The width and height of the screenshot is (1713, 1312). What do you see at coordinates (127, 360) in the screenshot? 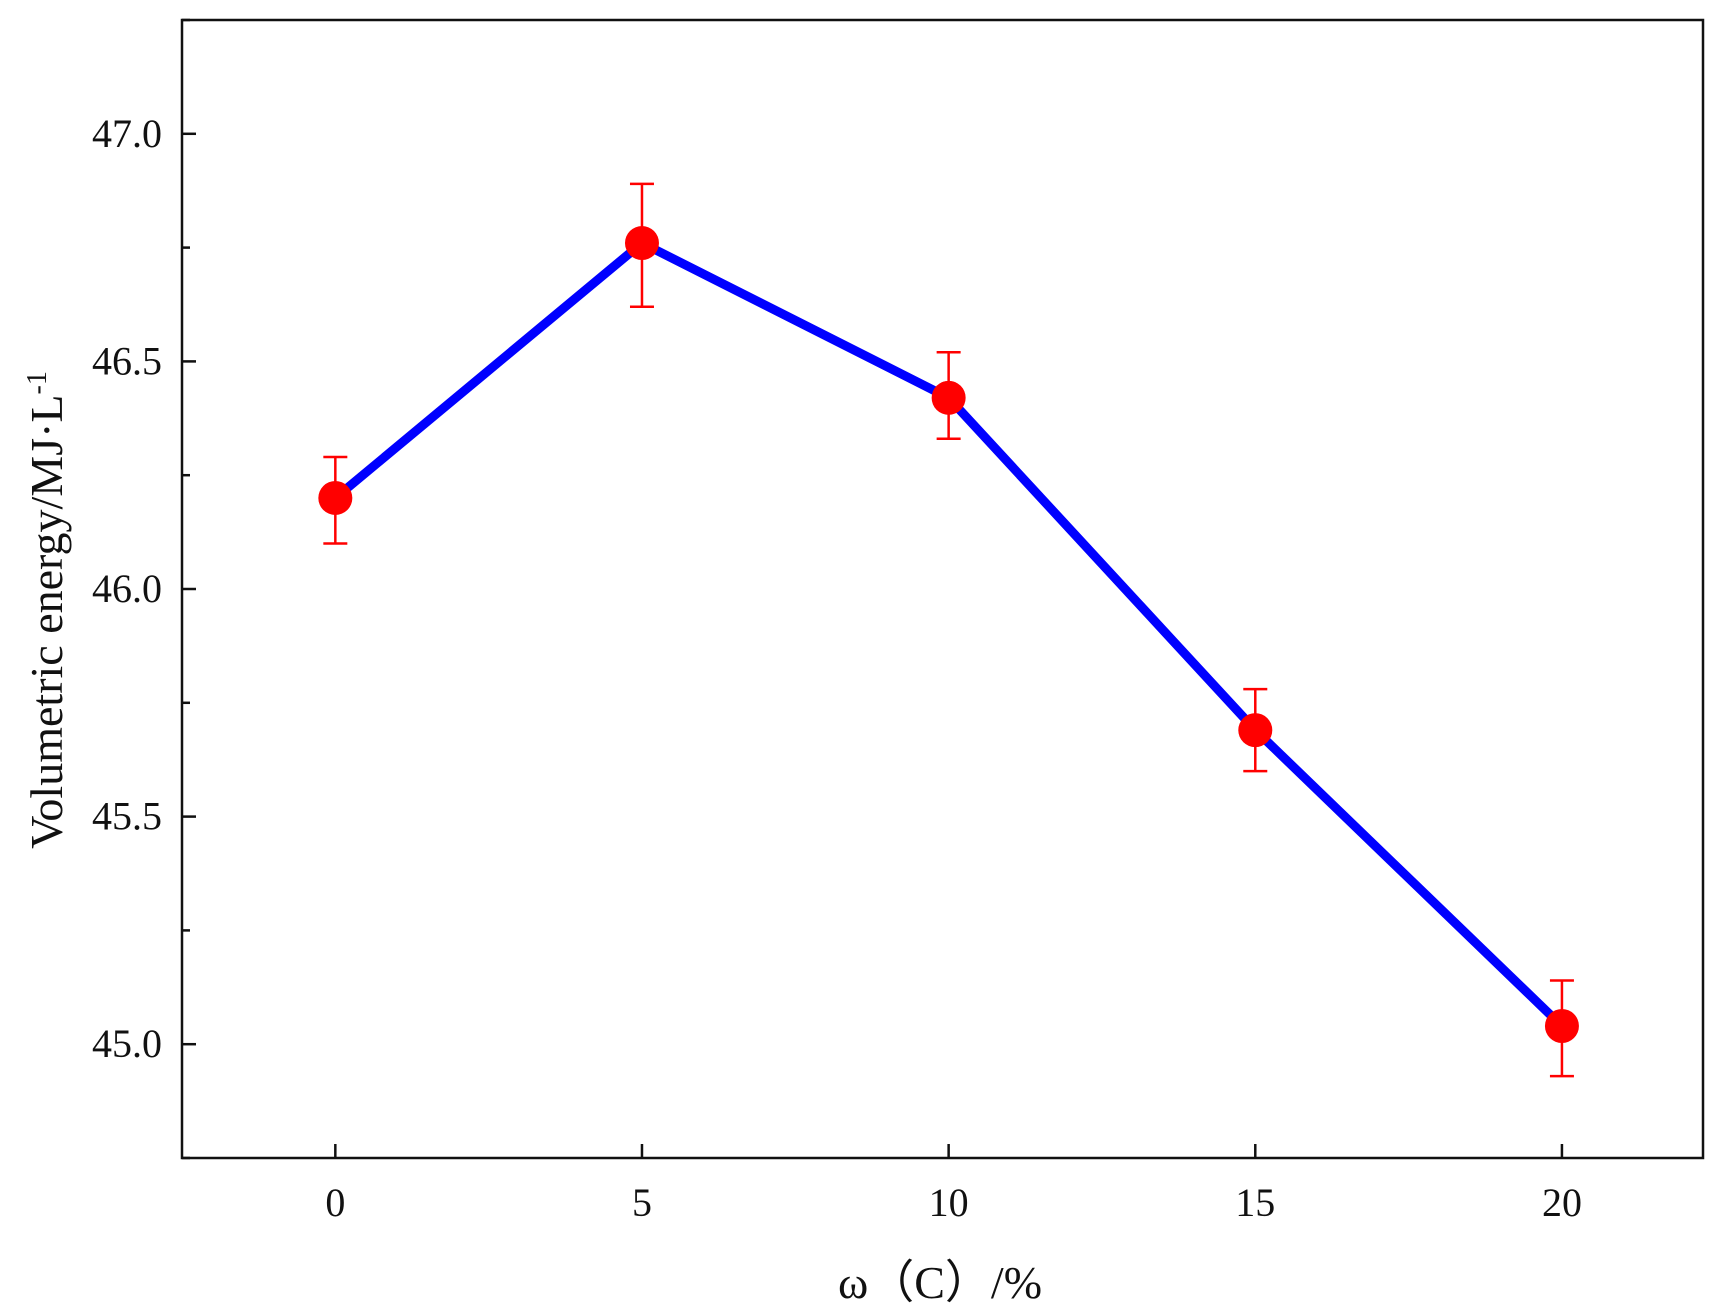
I see `y-tick-label: 46.5` at bounding box center [127, 360].